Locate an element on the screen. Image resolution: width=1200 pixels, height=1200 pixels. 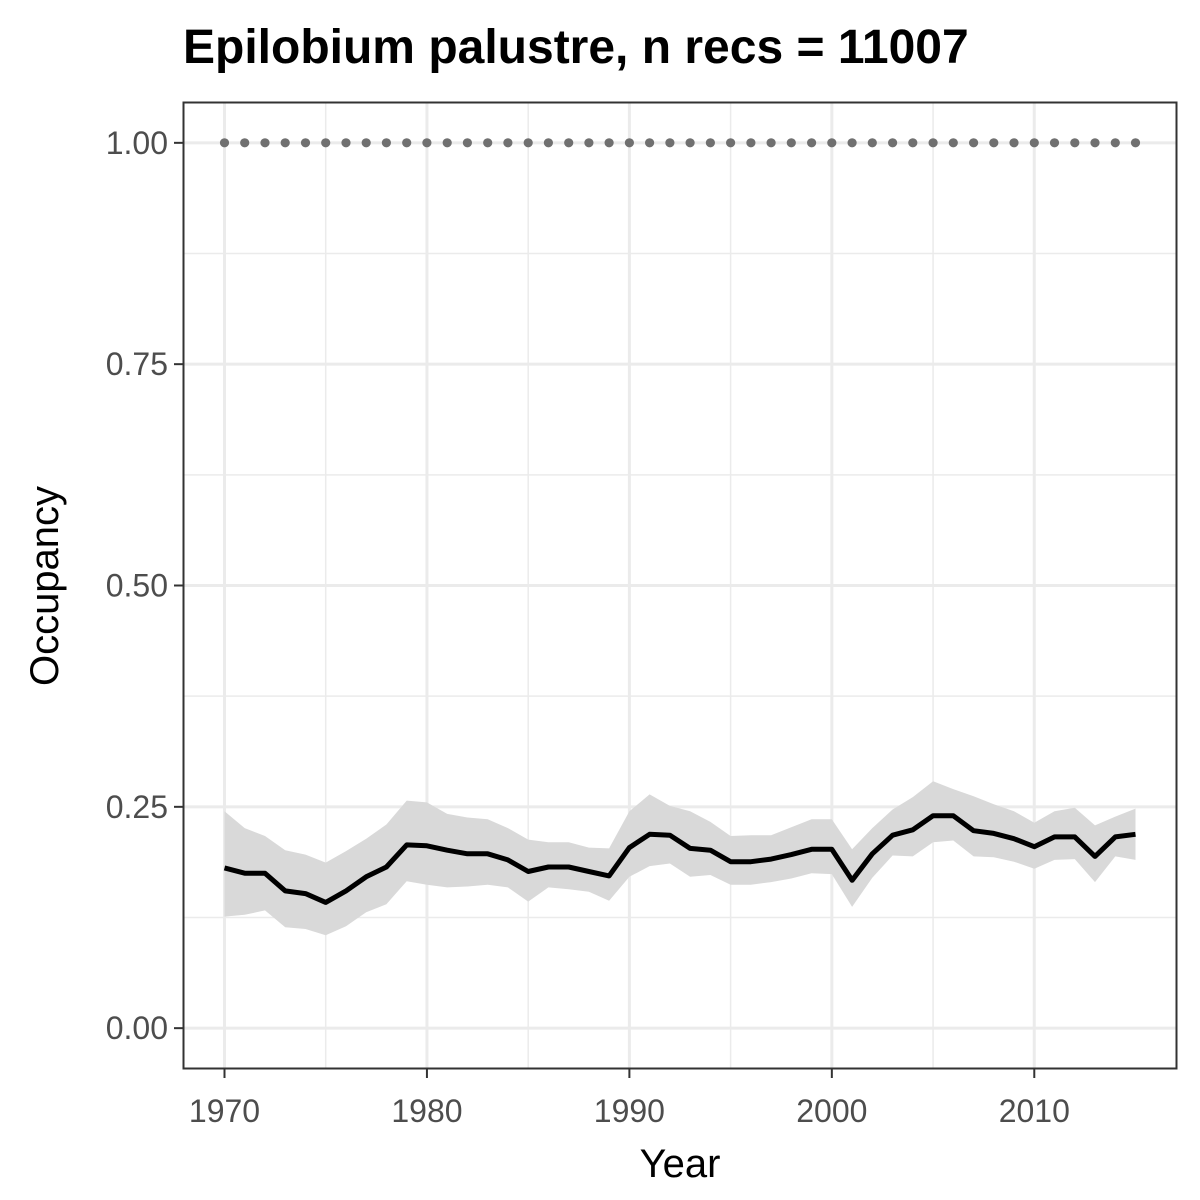
x-axis: 1970 1980 1990 2000 2010 is located at coordinates (629, 1098).